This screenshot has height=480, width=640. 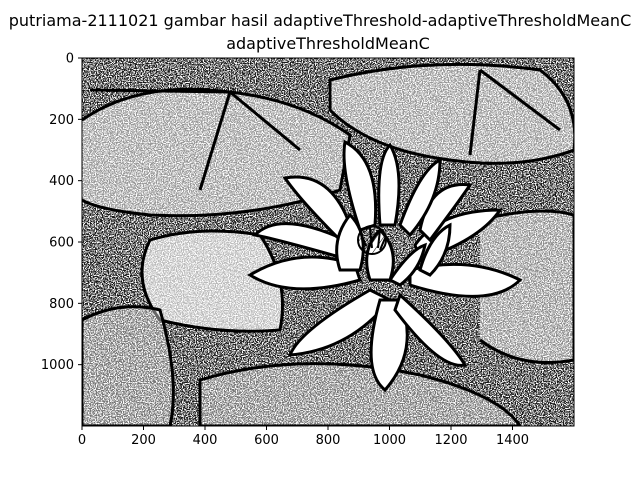 I want to click on y-tick-label-3: 600, so click(x=61, y=243).